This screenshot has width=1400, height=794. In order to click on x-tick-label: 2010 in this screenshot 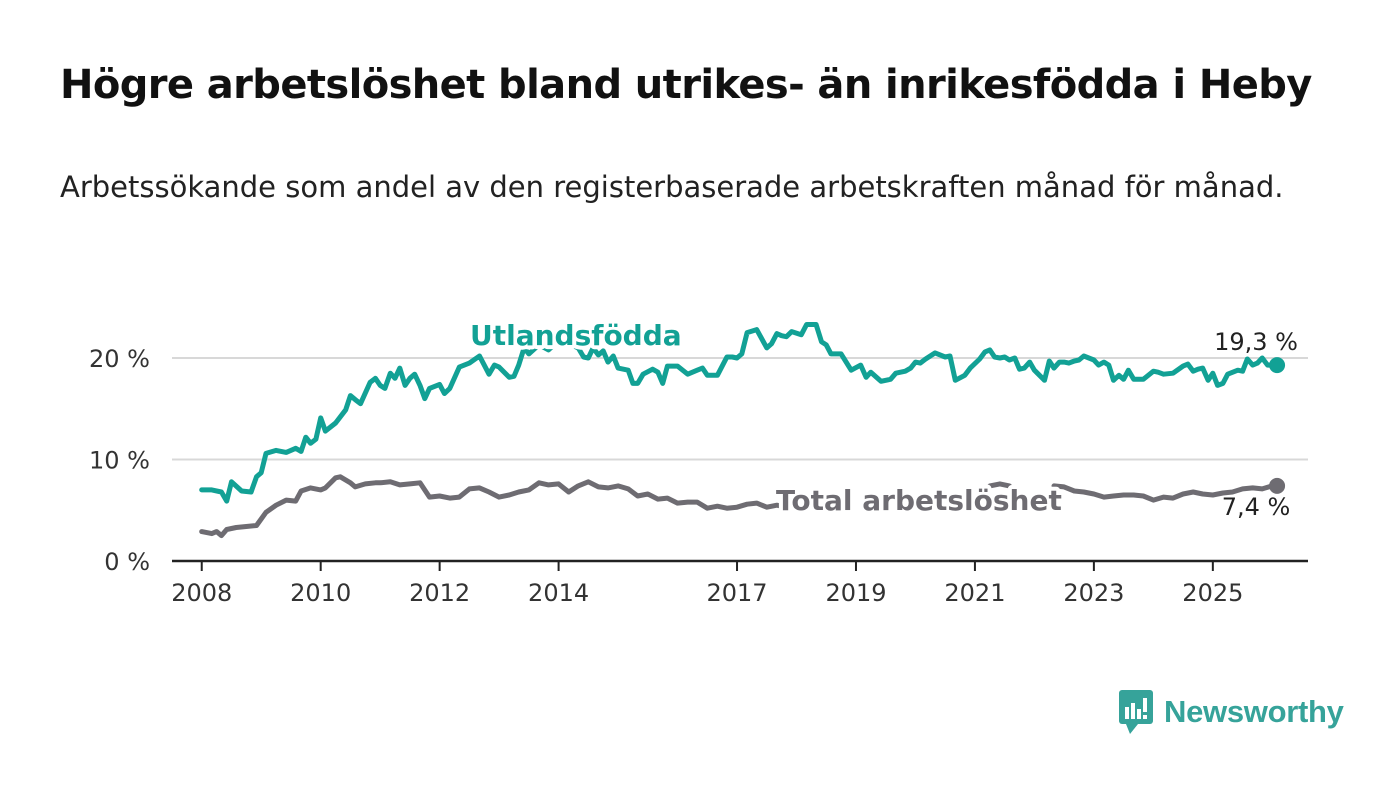, I will do `click(320, 593)`.